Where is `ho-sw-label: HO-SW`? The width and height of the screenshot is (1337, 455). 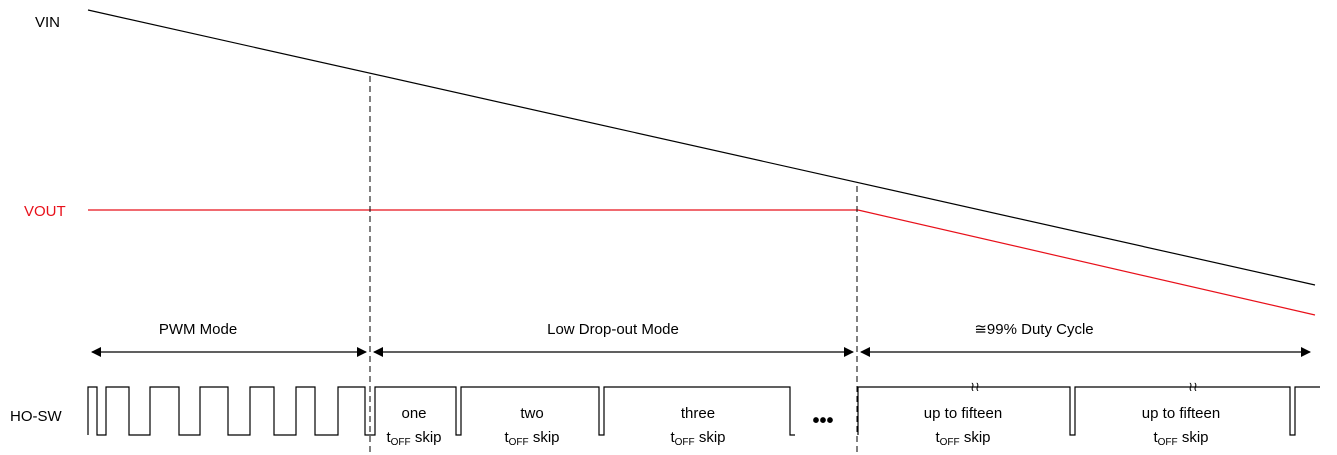 ho-sw-label: HO-SW is located at coordinates (36, 416).